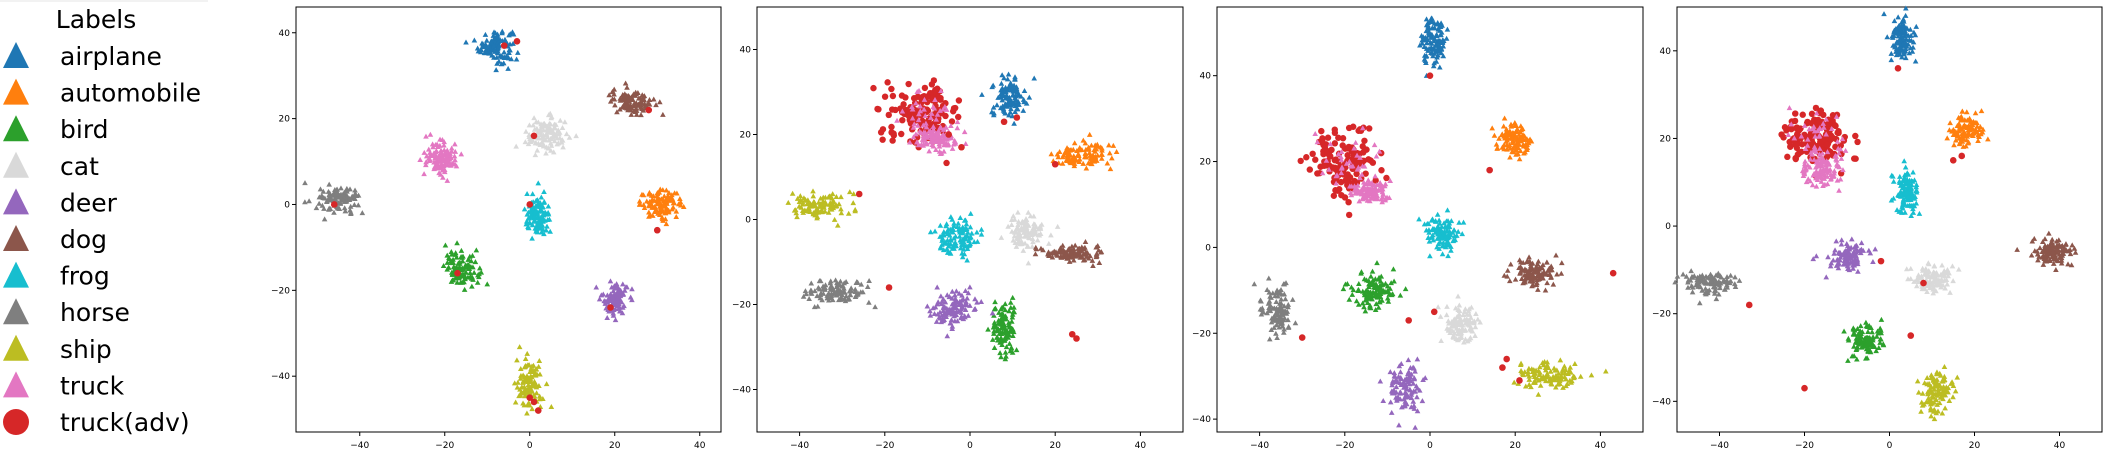 The image size is (2110, 449). I want to click on cluster-bird, so click(1374, 287).